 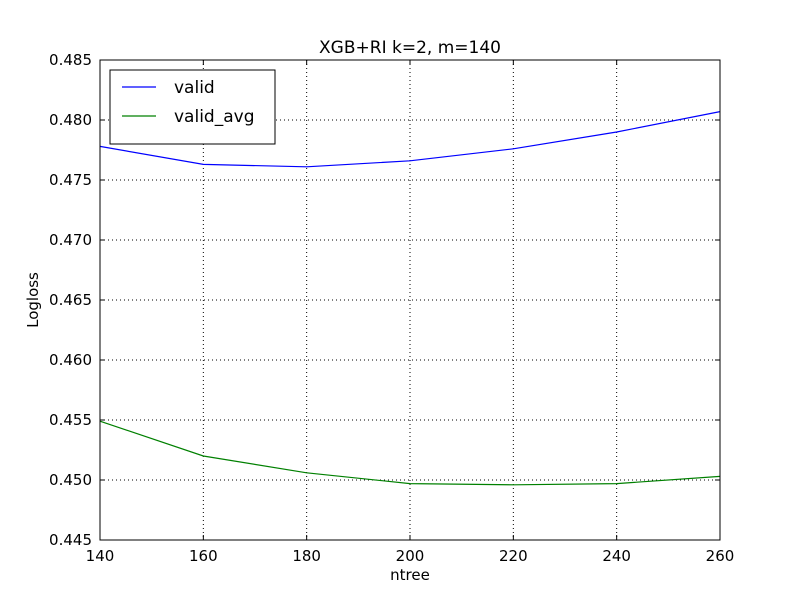 I want to click on legend: valid valid_avg, so click(x=192, y=107).